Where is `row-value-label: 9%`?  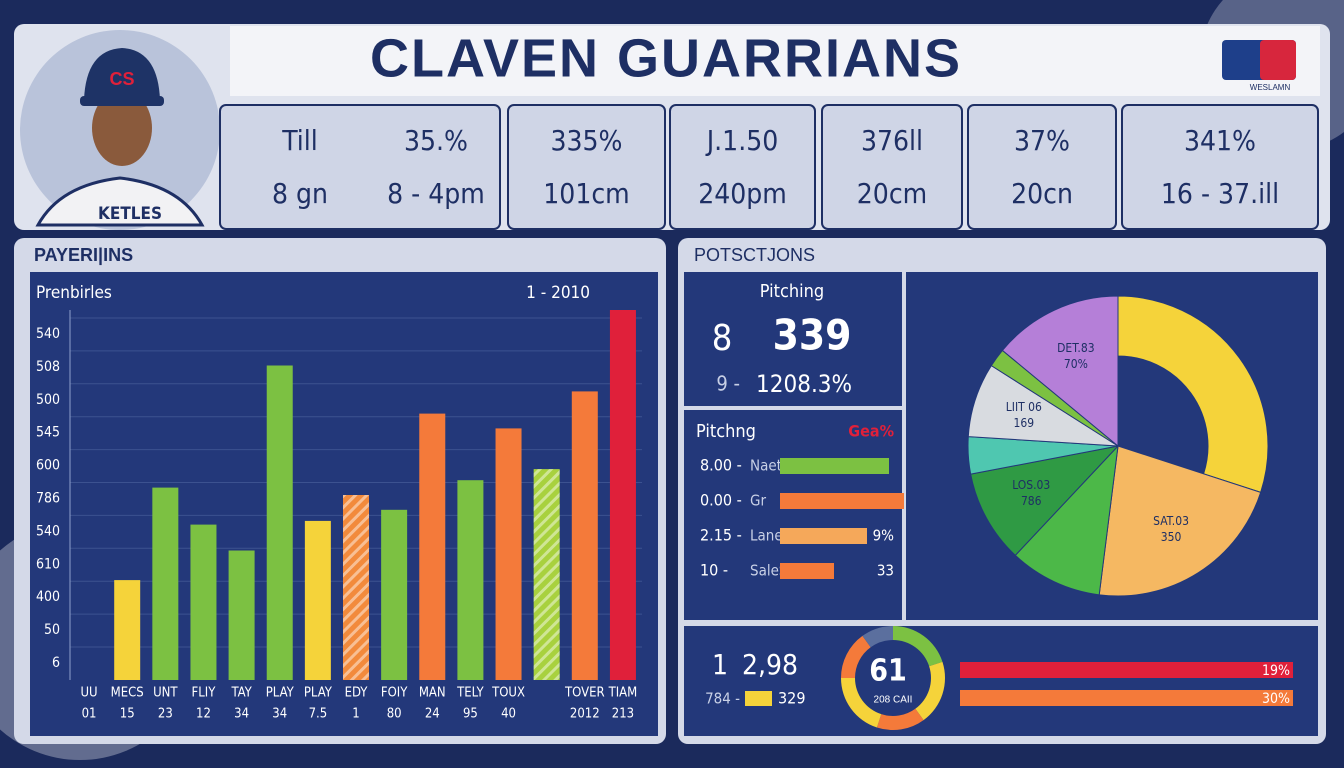 row-value-label: 9% is located at coordinates (884, 536).